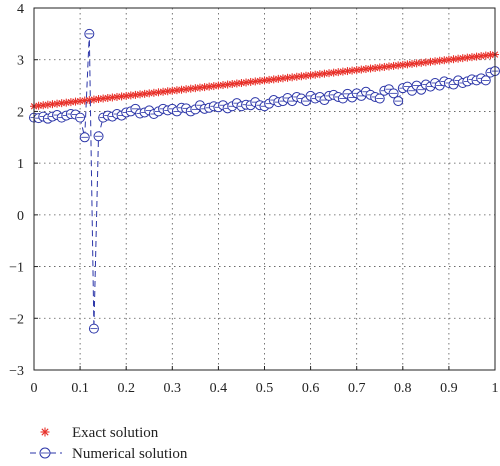 The height and width of the screenshot is (466, 500). I want to click on x-tick-label: 0, so click(34, 388).